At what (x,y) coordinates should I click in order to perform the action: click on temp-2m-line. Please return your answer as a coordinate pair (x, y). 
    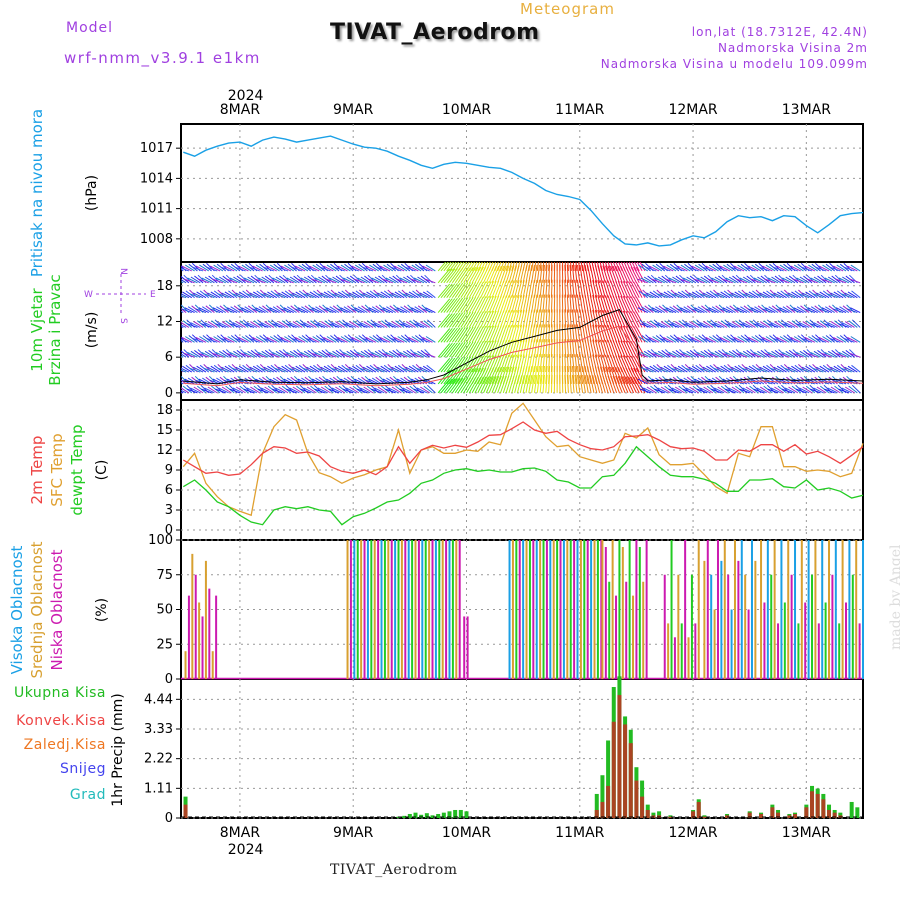
    Looking at the image, I should click on (523, 448).